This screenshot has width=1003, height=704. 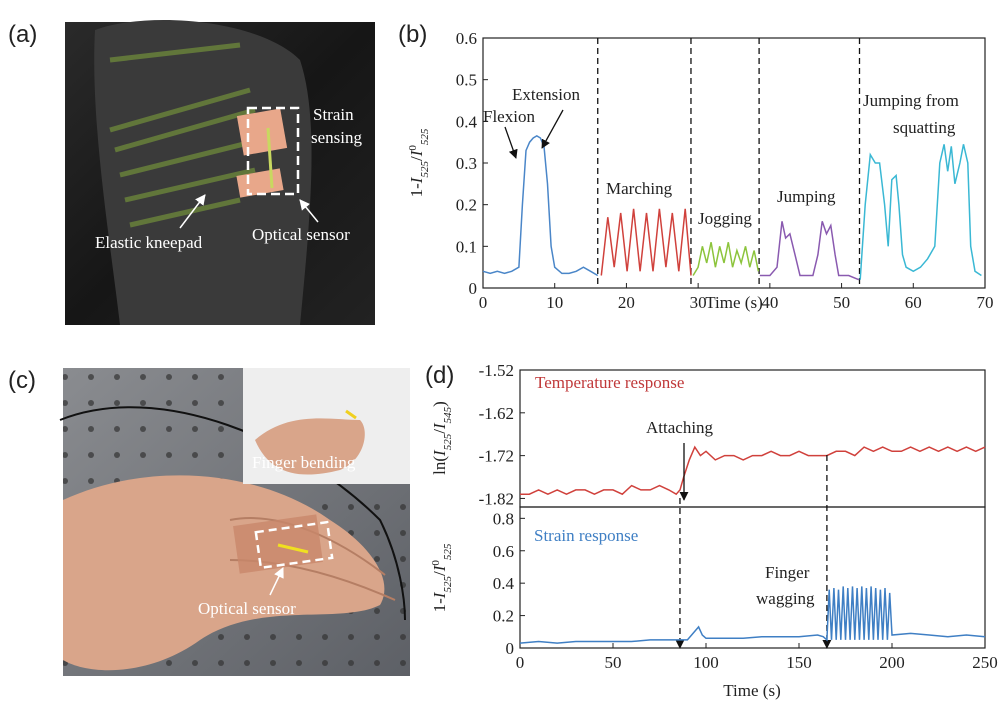 I want to click on x-tick-label: 60, so click(x=913, y=302).